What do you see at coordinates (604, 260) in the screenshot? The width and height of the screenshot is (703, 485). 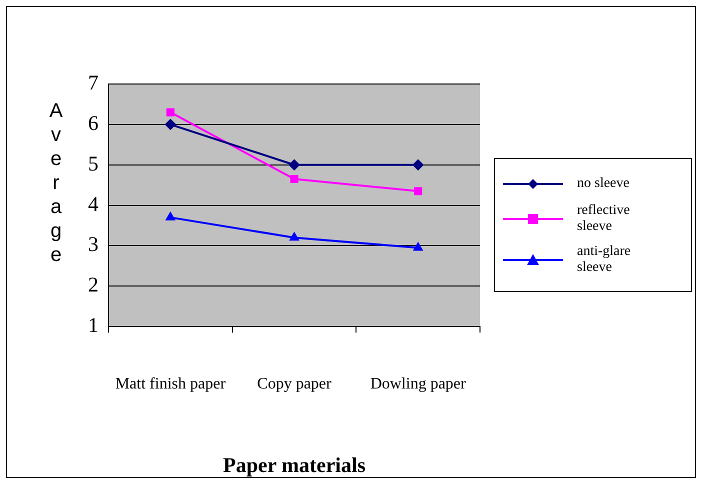 I see `legend-label: anti-glare sleeve` at bounding box center [604, 260].